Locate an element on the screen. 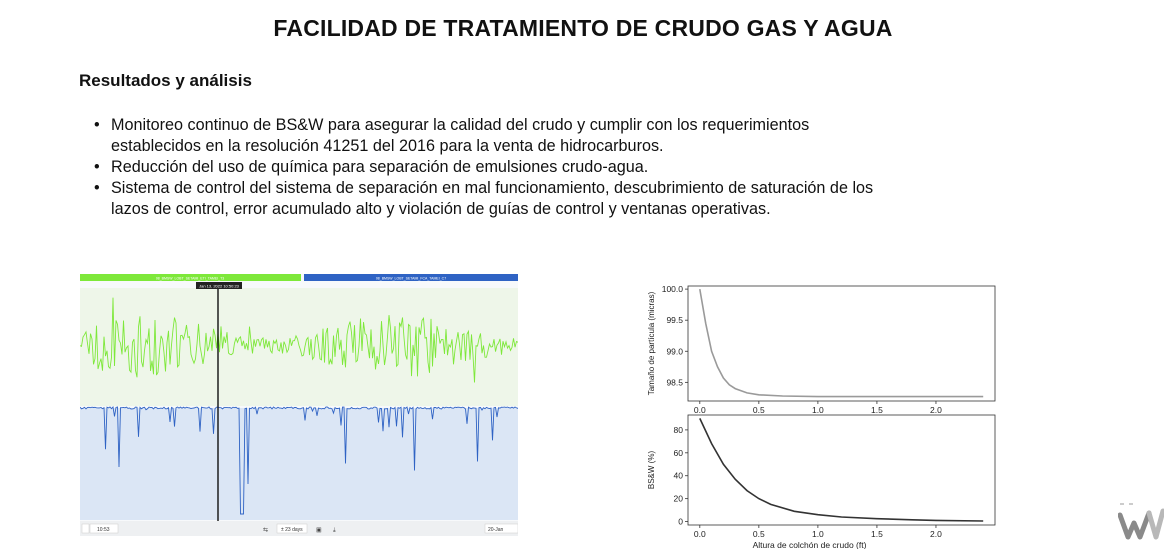  y-tick-label: 80 is located at coordinates (679, 430).